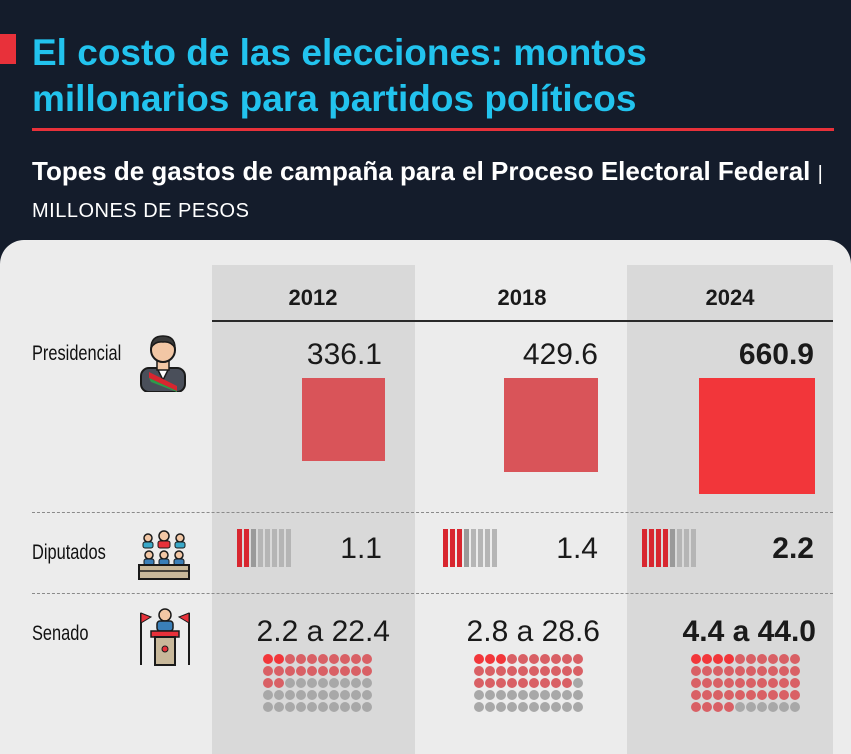 This screenshot has height=754, width=851. I want to click on presidencial-value-2012: 336.1, so click(344, 354).